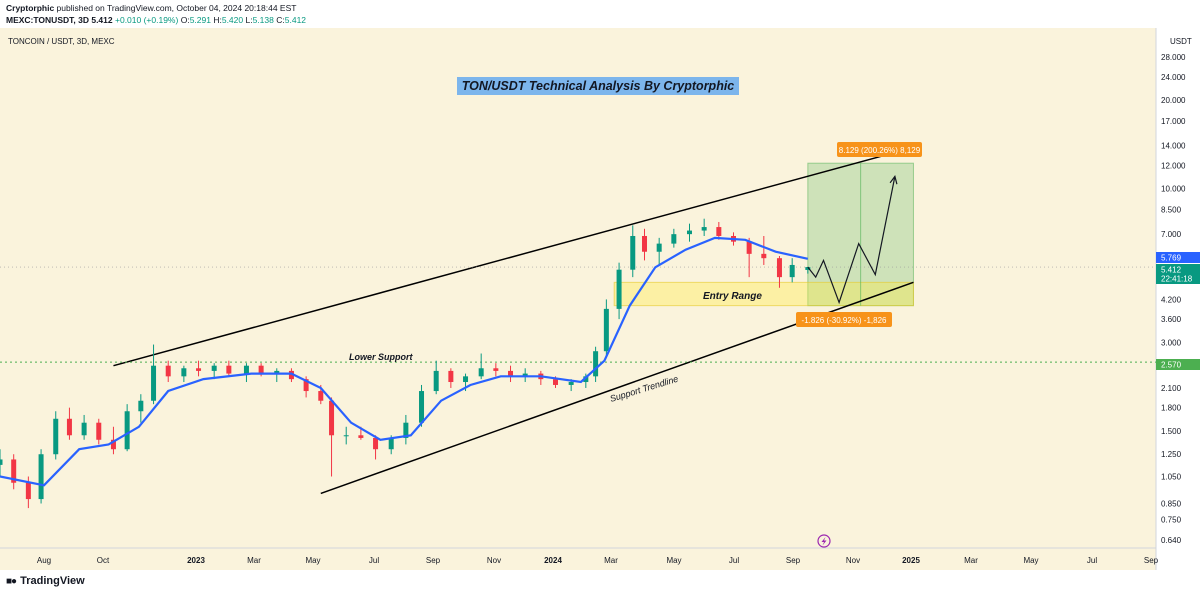 The image size is (1200, 593). What do you see at coordinates (763, 234) in the screenshot?
I see `zones-layer` at bounding box center [763, 234].